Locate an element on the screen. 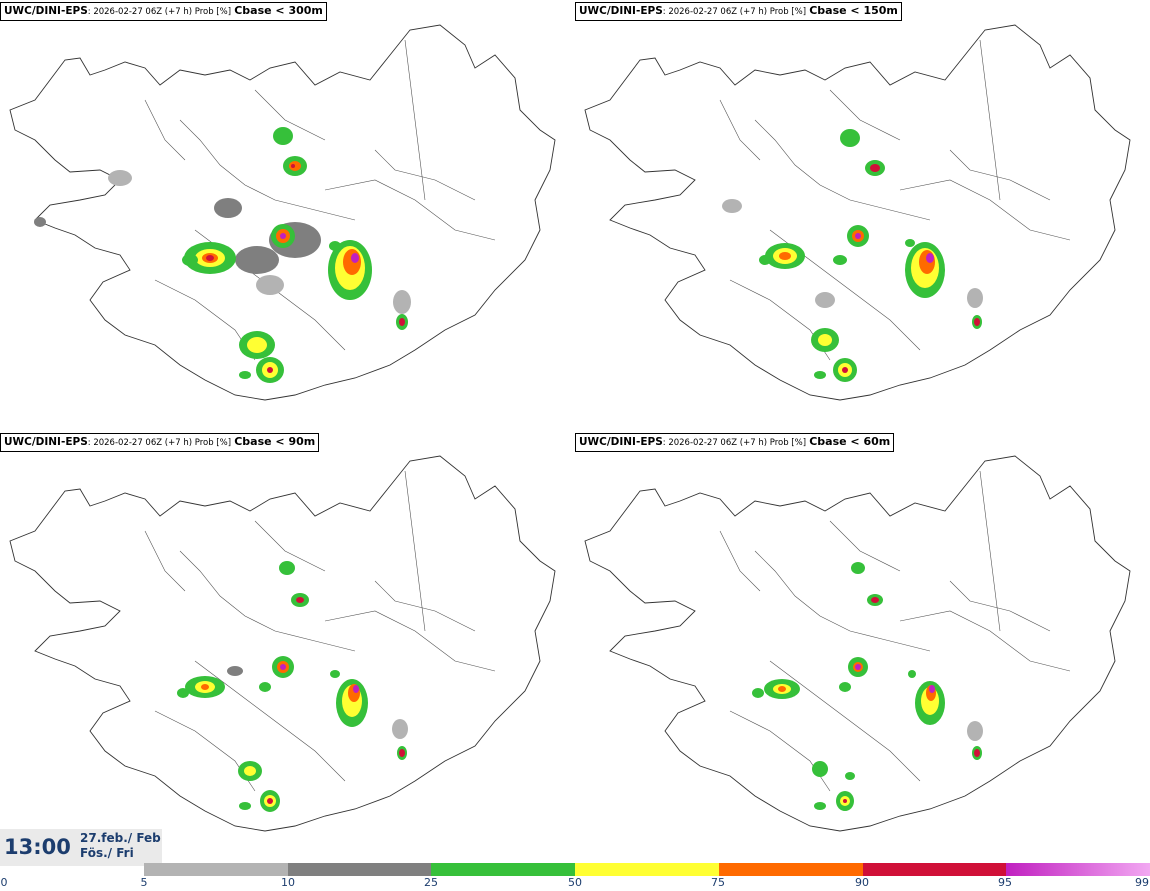 The height and width of the screenshot is (891, 1150). colorbar-tick-label: 50 is located at coordinates (575, 882).